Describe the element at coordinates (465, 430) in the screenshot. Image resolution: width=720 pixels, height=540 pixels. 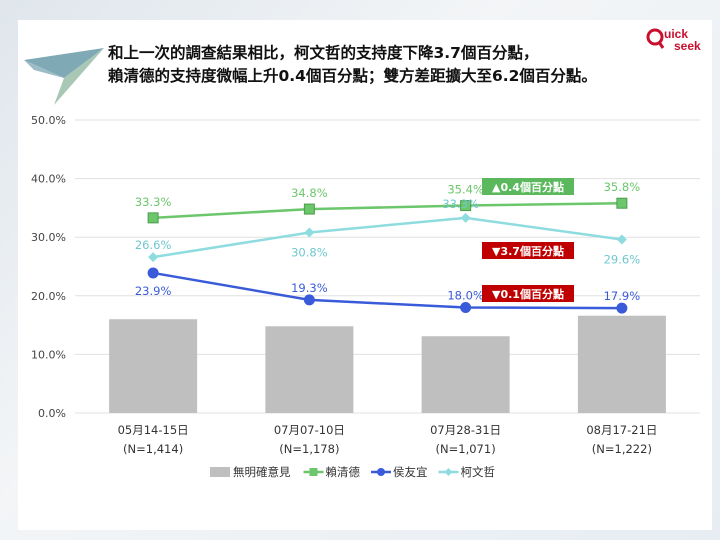
I see `x-tick-label: 07月28-31日` at that location.